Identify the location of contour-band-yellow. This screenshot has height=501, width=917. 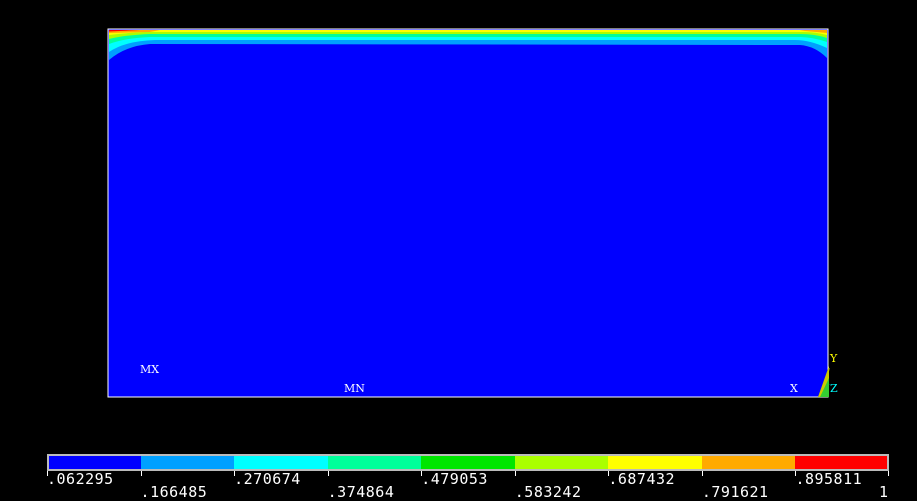
(468, 32).